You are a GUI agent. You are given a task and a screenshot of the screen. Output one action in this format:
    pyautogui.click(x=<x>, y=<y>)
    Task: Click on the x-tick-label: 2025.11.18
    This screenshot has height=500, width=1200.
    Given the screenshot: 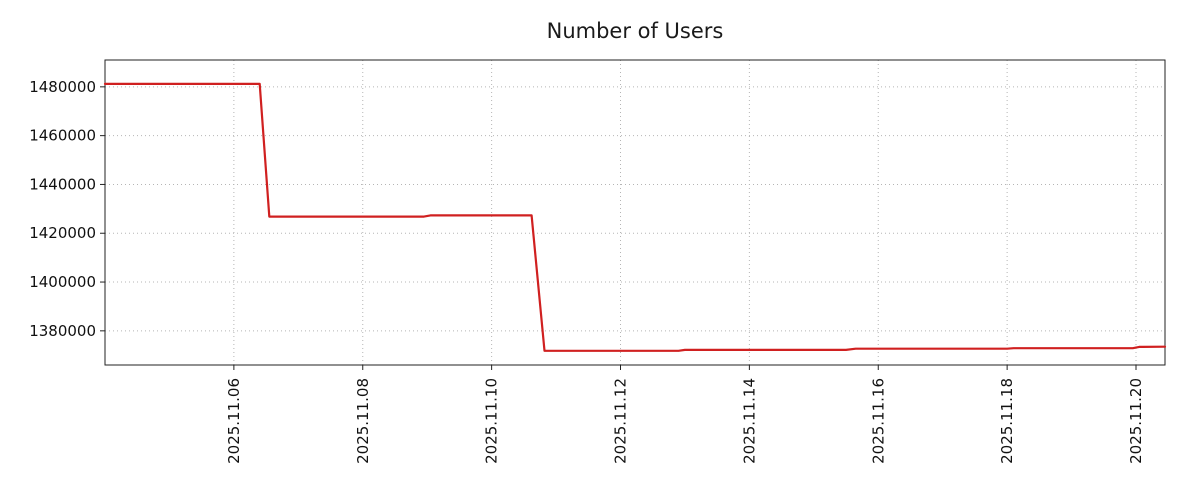 What is the action you would take?
    pyautogui.click(x=1007, y=421)
    